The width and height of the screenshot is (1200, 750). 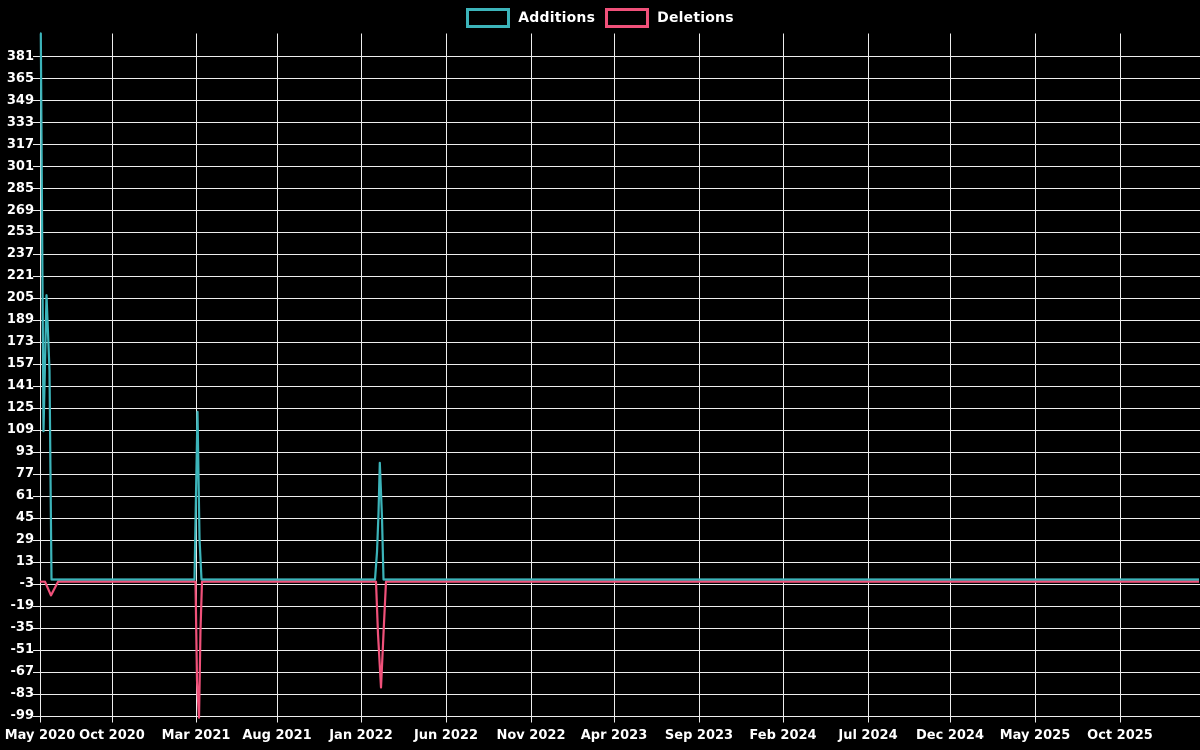 What do you see at coordinates (20, 276) in the screenshot?
I see `y-tick-label: 221` at bounding box center [20, 276].